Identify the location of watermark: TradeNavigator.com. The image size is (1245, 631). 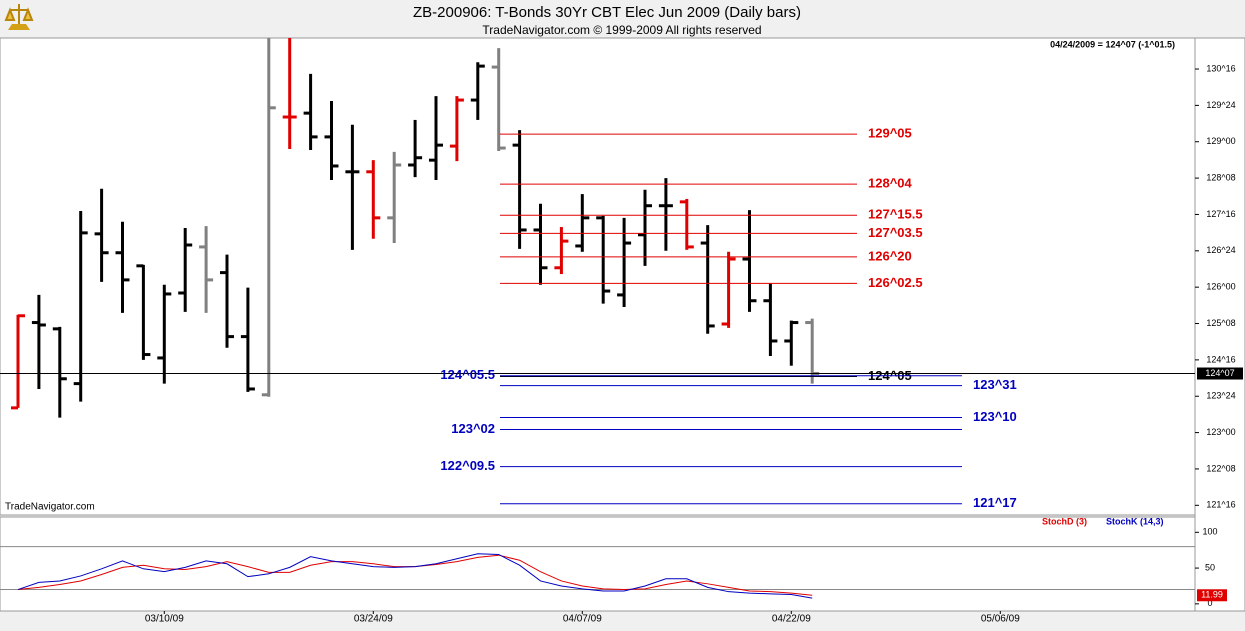
(50, 507).